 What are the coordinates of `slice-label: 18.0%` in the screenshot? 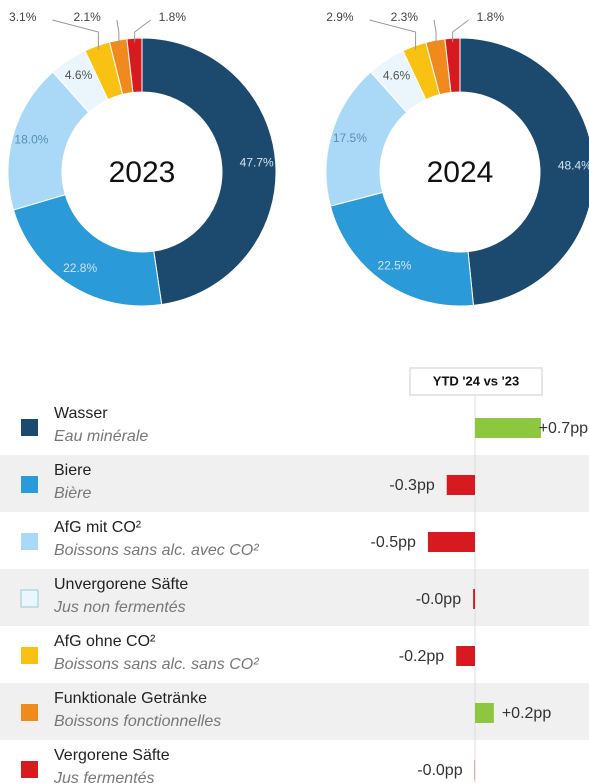 It's located at (31, 140).